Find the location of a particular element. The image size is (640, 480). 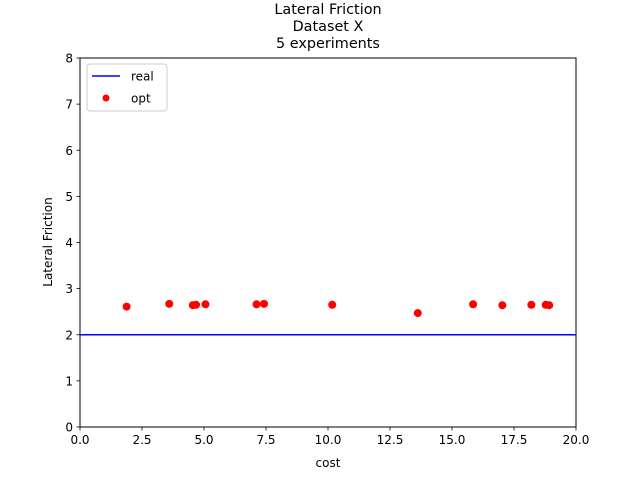

legend-opt-label: opt is located at coordinates (141, 99).